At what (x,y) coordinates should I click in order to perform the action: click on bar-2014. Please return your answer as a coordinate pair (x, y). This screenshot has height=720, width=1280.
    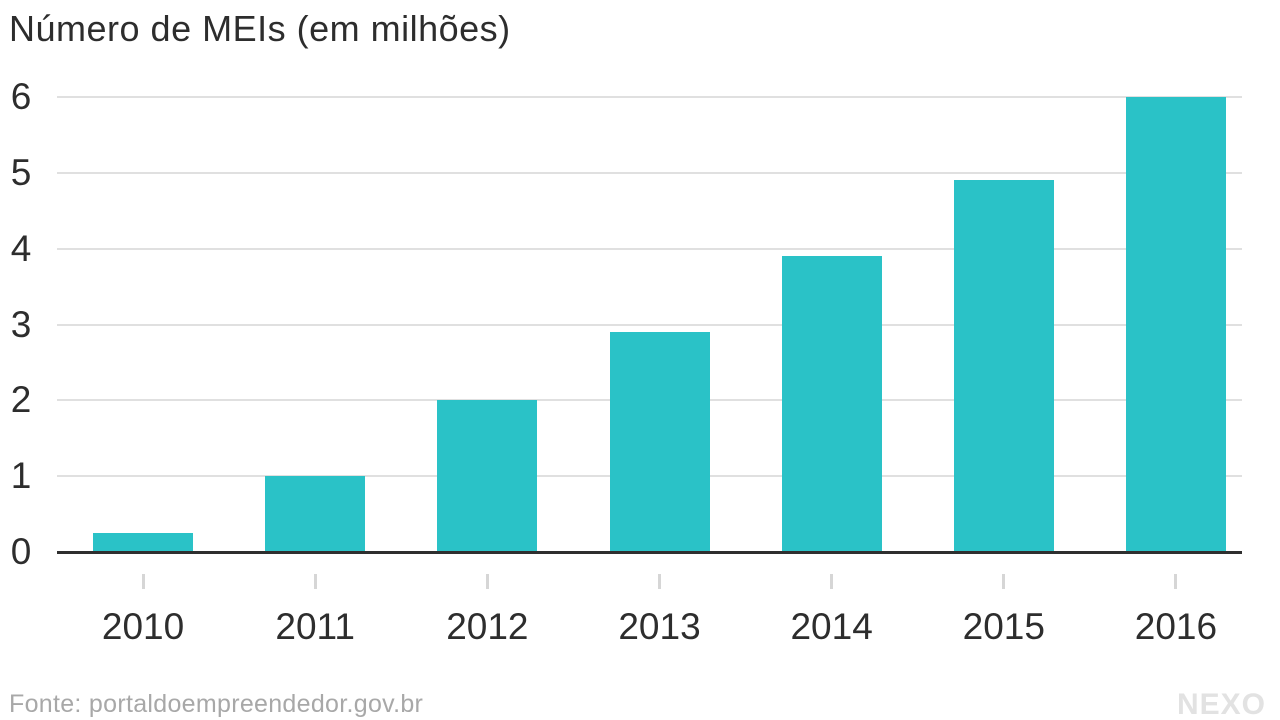
    Looking at the image, I should click on (831, 404).